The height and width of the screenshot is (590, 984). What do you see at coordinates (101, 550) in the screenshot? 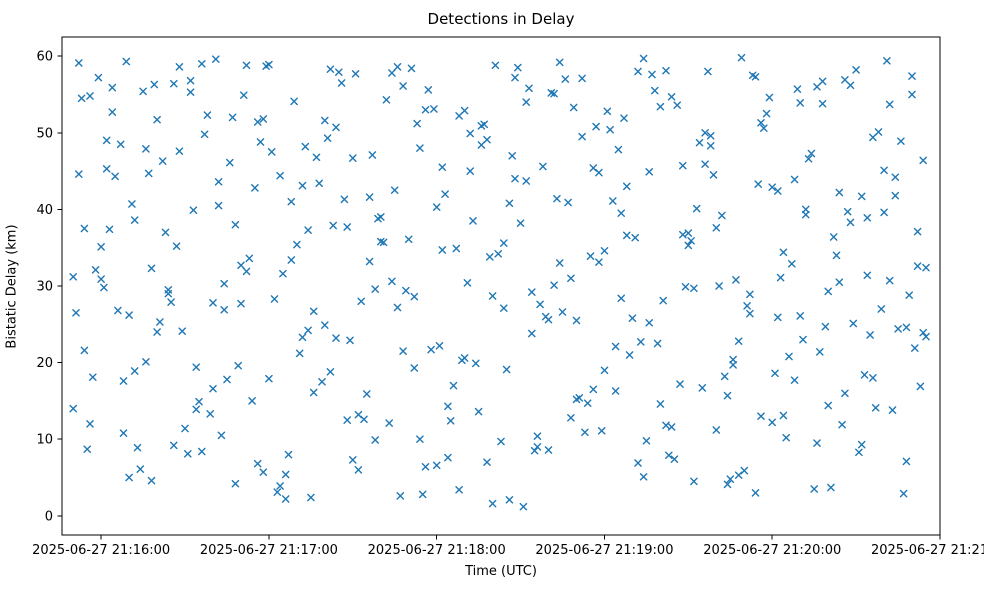
I see `x-tick-label: 2025-06-27 21:16:00` at bounding box center [101, 550].